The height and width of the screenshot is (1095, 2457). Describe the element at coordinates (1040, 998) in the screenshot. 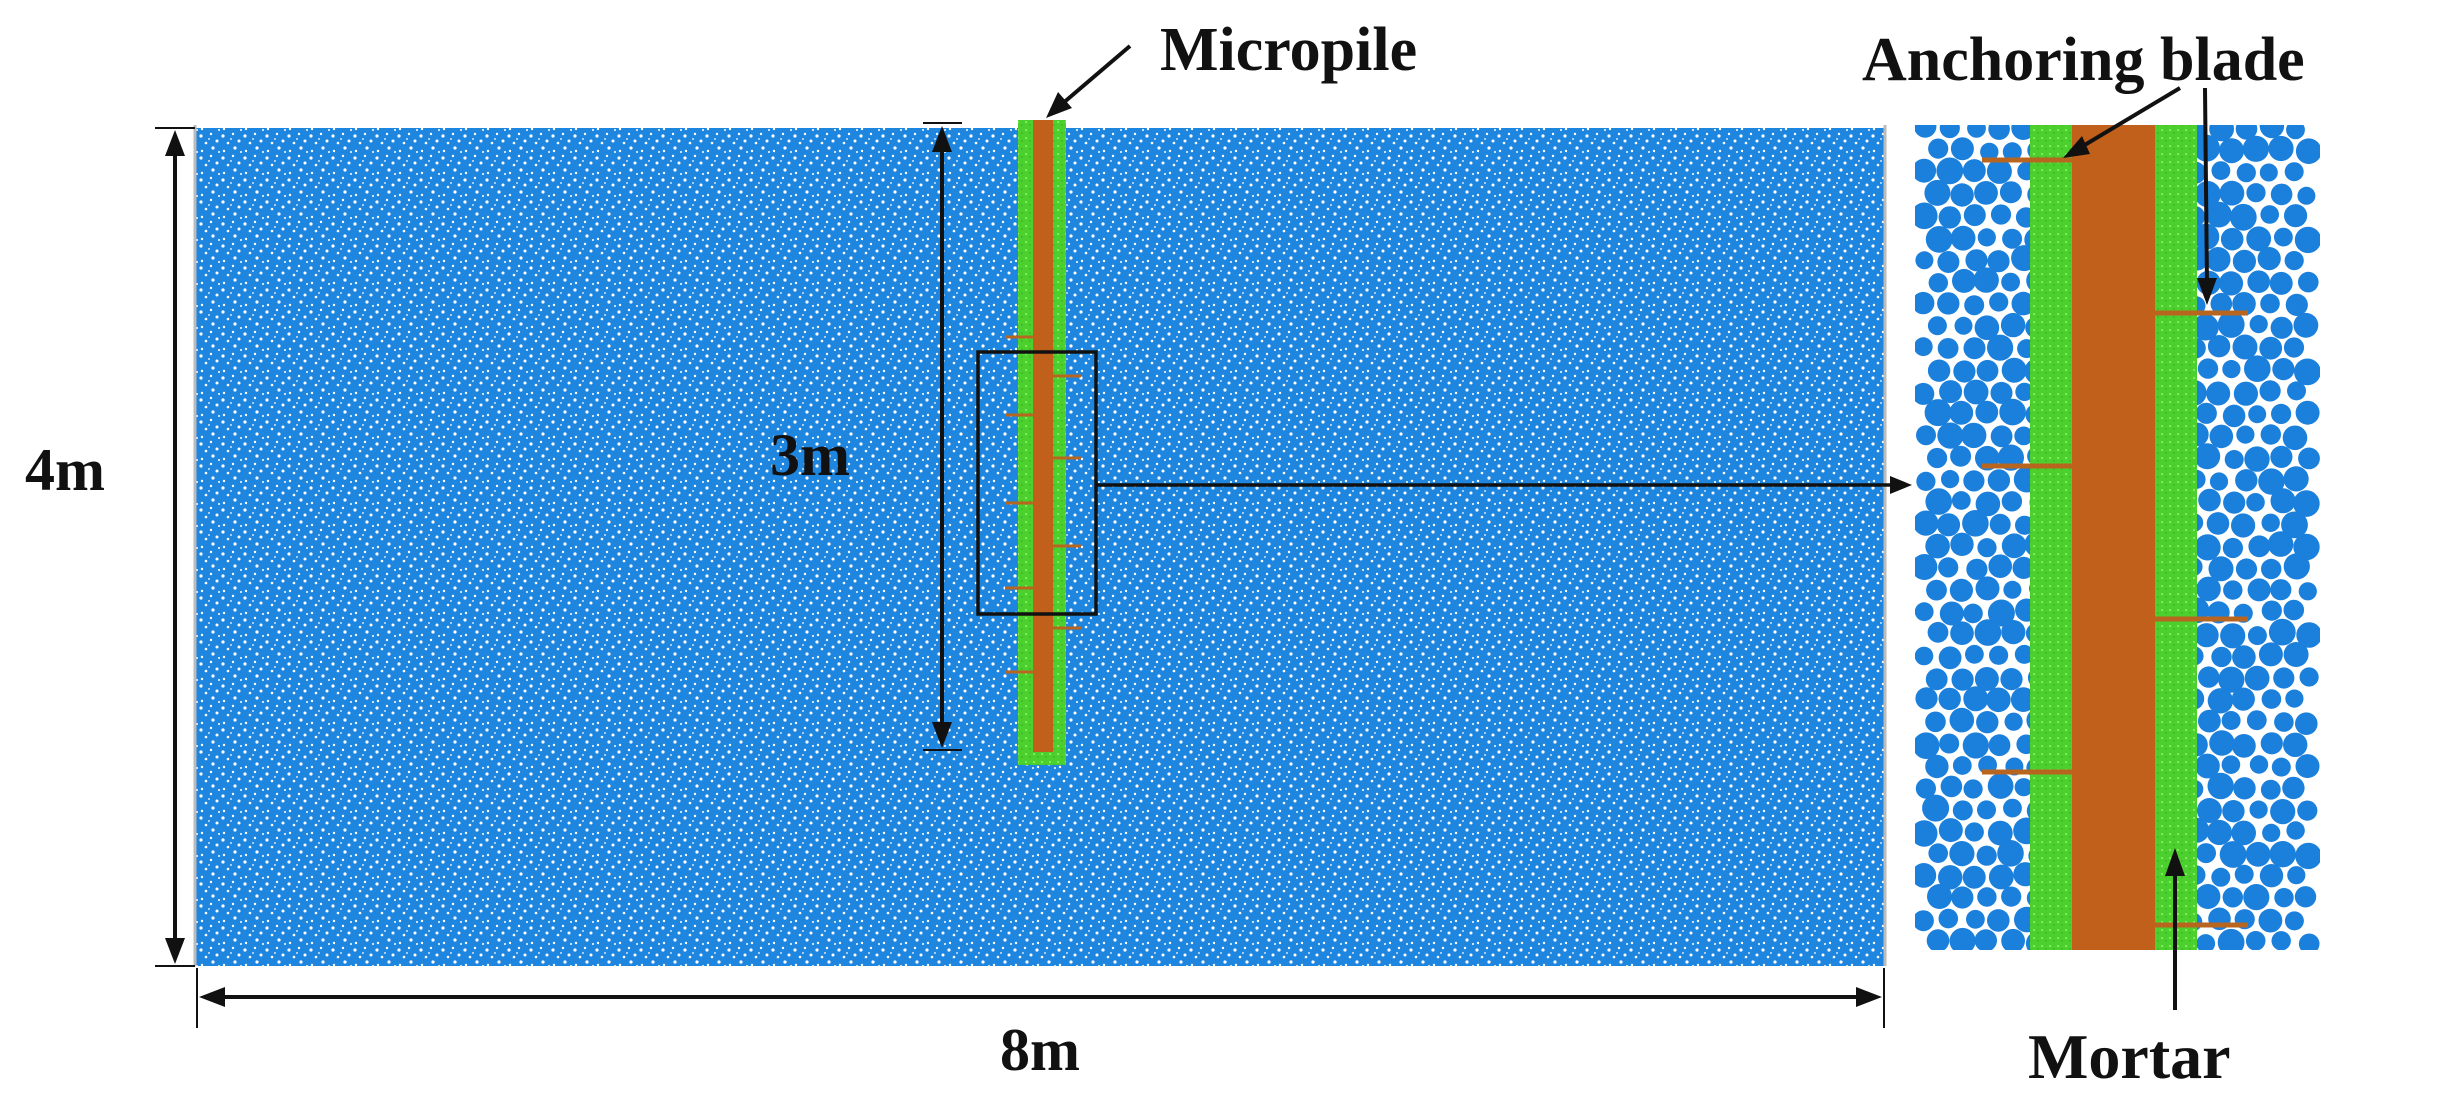

I see `width-dimension` at that location.